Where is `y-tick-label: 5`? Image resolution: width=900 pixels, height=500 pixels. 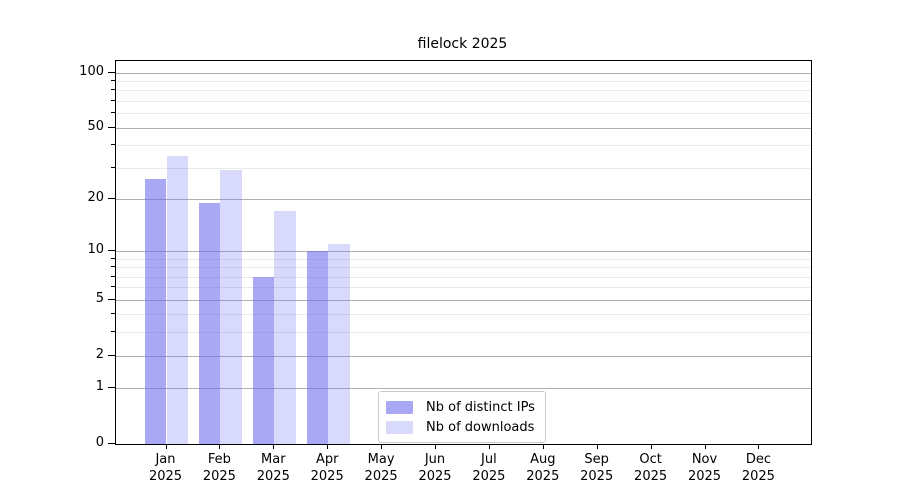
y-tick-label: 5 is located at coordinates (99, 298).